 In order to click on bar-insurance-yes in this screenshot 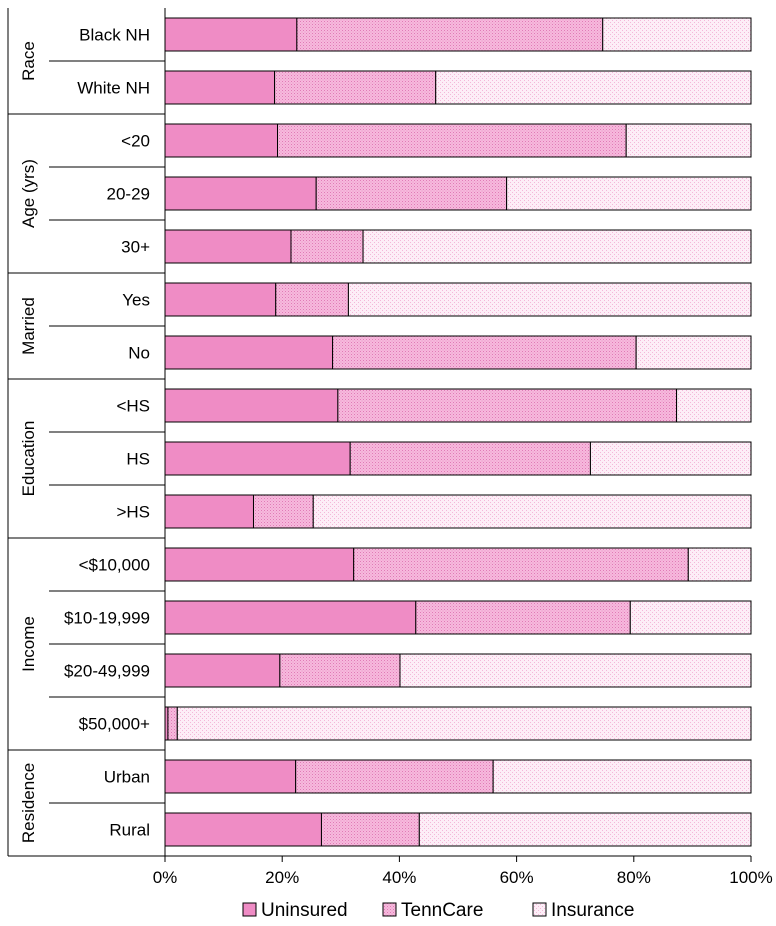, I will do `click(549, 299)`.